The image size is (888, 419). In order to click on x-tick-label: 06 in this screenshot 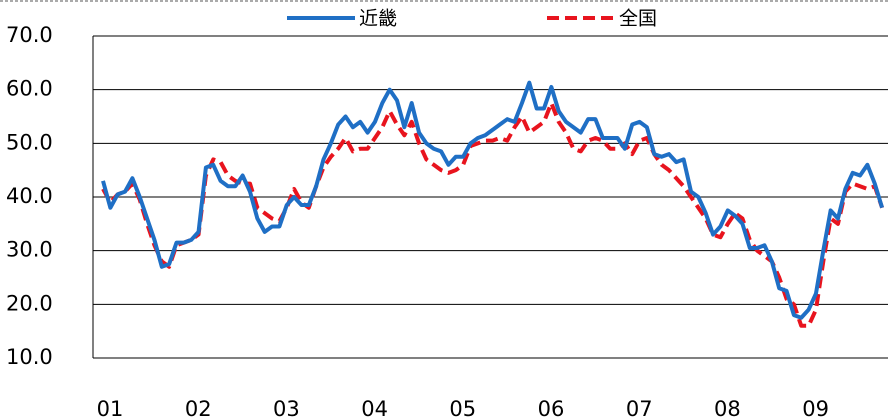, I will do `click(551, 408)`.